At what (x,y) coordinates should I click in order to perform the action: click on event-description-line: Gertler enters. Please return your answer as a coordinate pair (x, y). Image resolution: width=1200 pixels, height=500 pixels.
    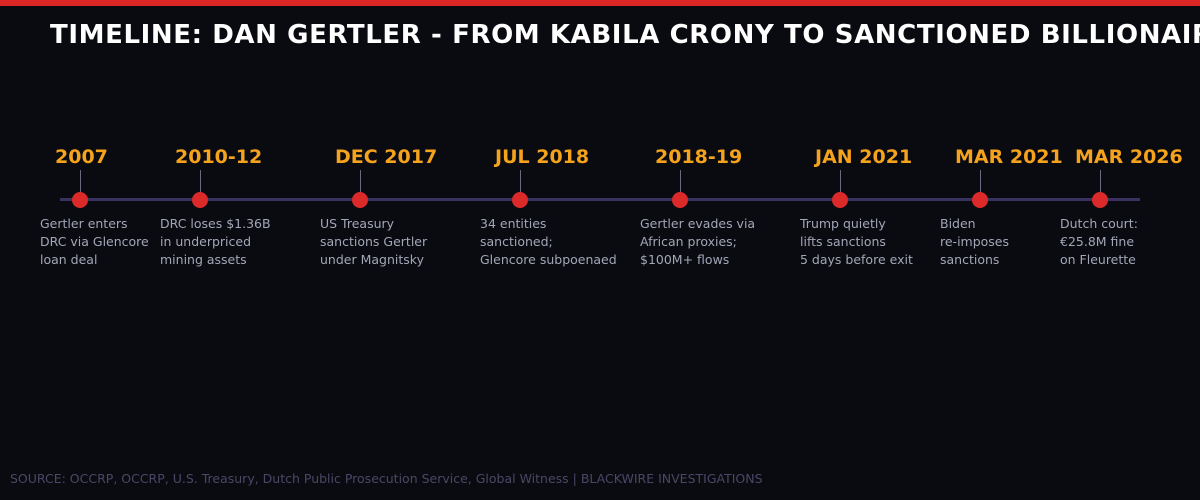
    Looking at the image, I should click on (84, 223).